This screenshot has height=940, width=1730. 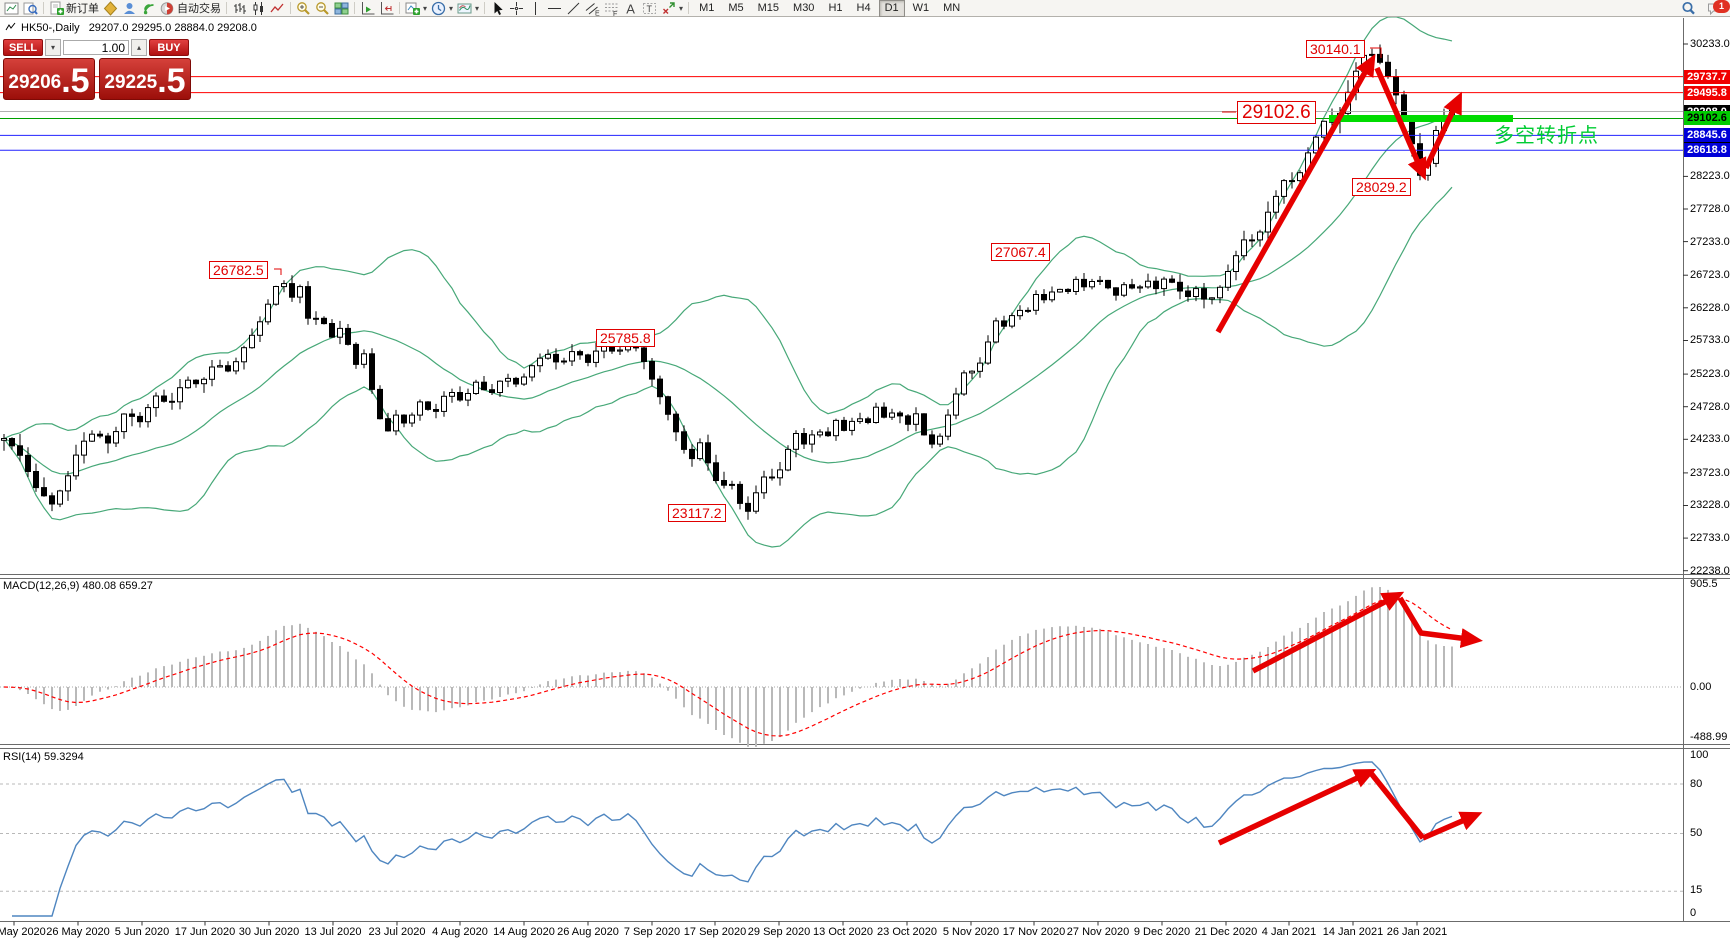 I want to click on zoom-out-button, so click(x=322, y=8).